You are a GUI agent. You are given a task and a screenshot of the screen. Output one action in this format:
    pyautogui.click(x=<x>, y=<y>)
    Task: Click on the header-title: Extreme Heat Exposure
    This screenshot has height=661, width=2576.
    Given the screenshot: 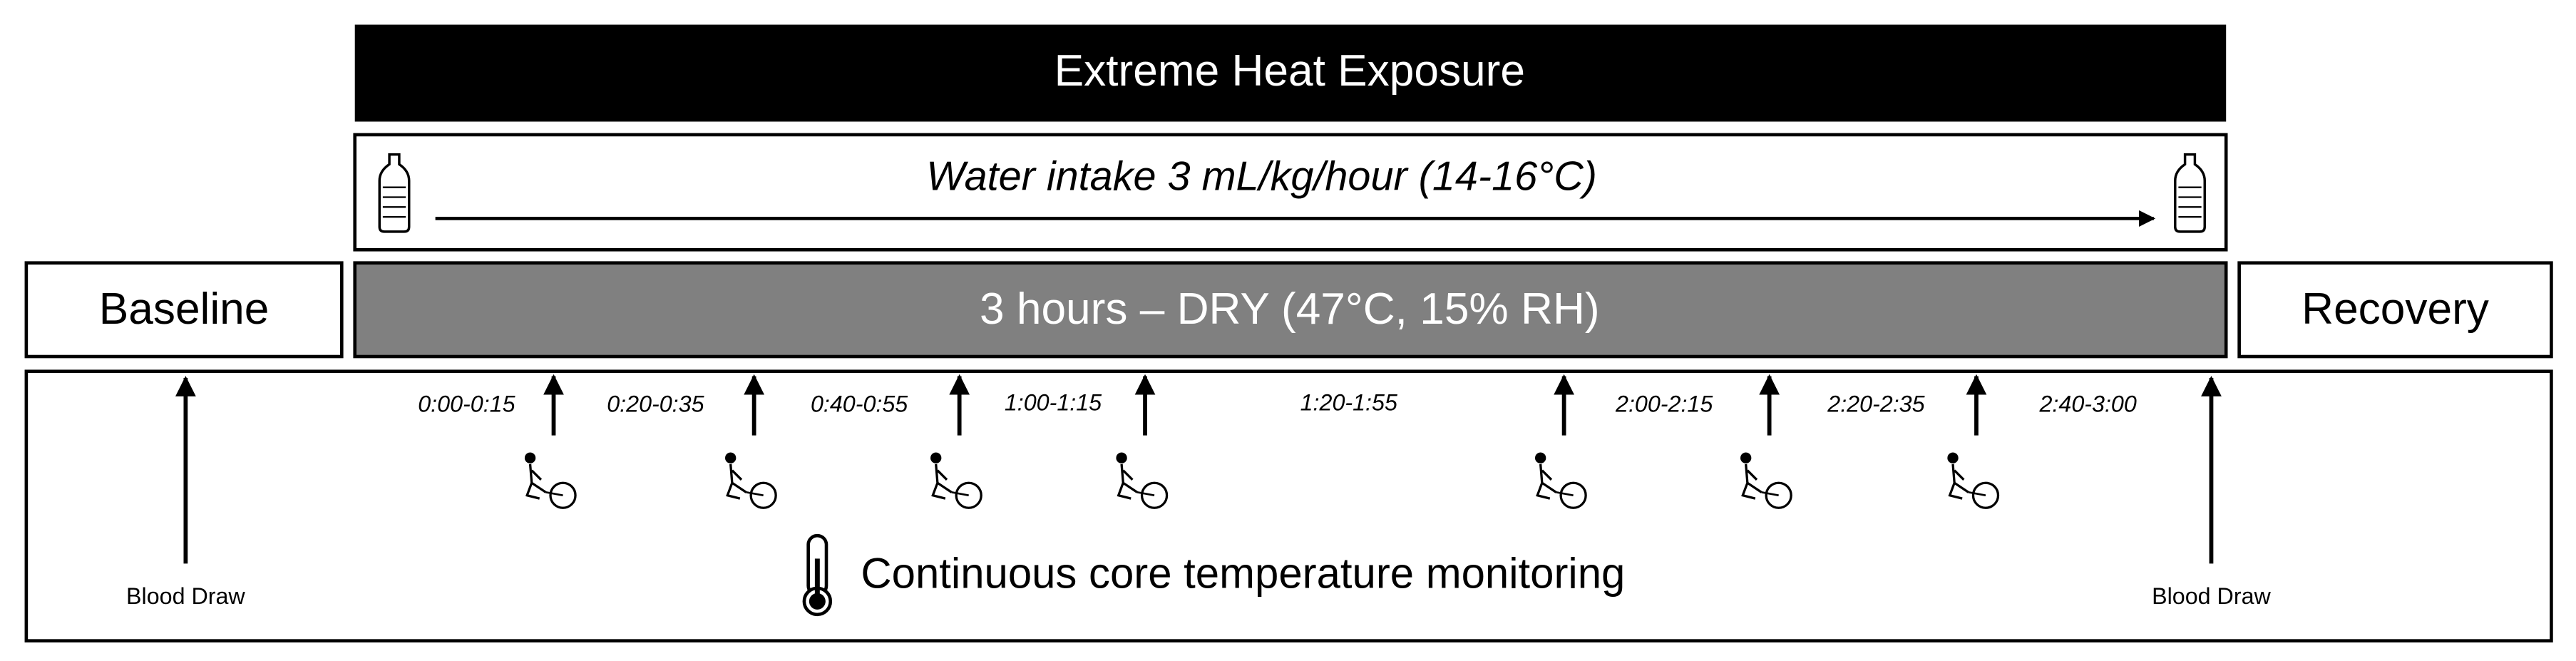 What is the action you would take?
    pyautogui.click(x=1289, y=71)
    